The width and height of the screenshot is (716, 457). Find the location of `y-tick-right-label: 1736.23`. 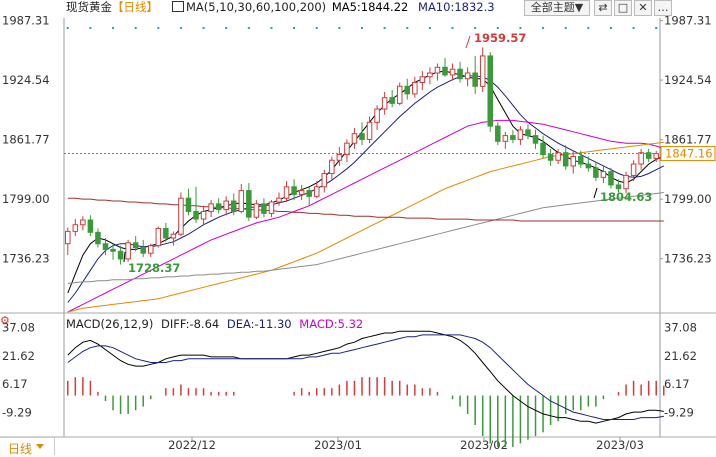

y-tick-right-label: 1736.23 is located at coordinates (688, 259).